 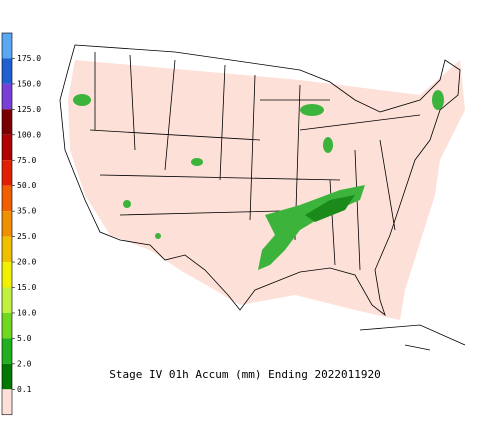 I want to click on legend-label: 10.0, so click(x=26, y=312).